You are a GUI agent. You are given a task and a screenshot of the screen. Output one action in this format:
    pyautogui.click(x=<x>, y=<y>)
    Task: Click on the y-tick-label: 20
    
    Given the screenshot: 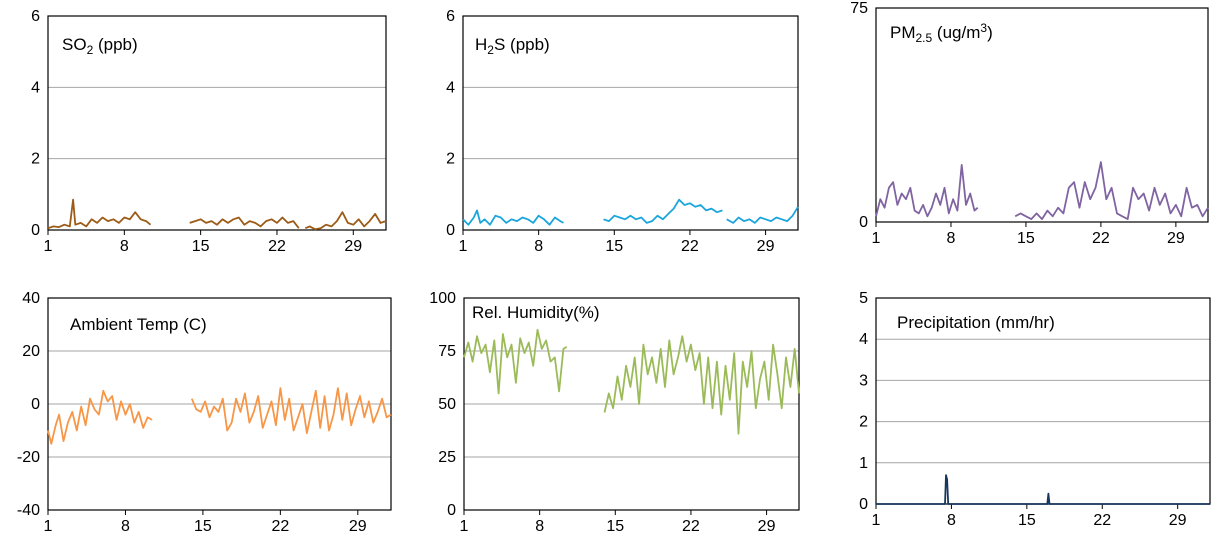 What is the action you would take?
    pyautogui.click(x=31, y=351)
    